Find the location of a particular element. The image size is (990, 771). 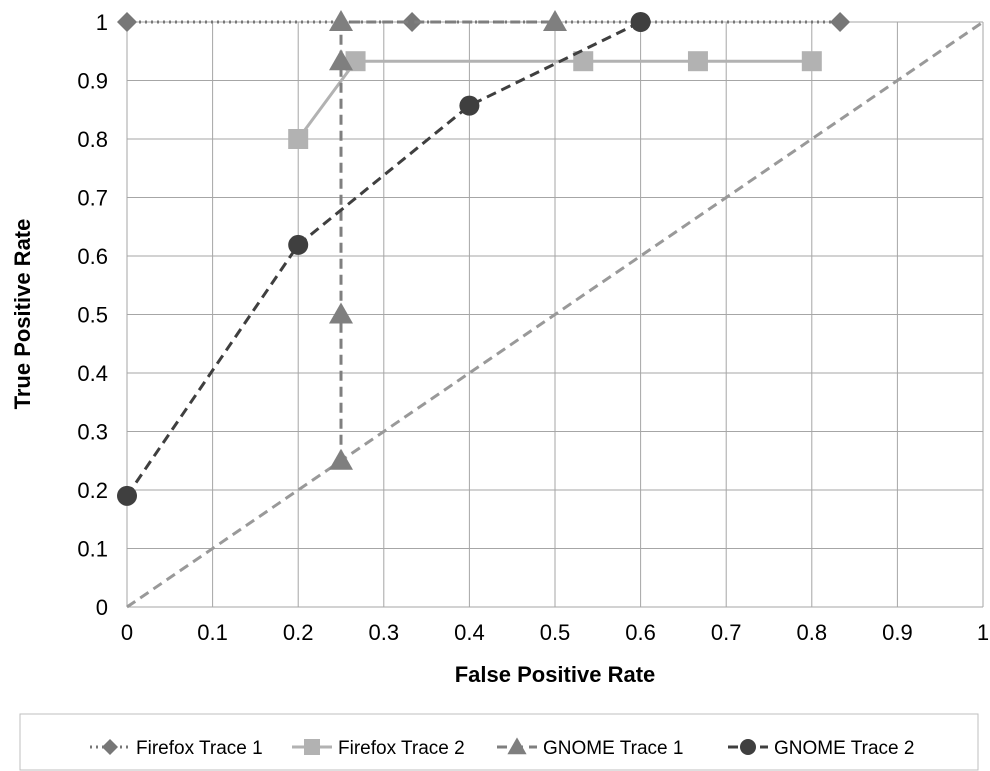

x-tick-label: 0.8 is located at coordinates (812, 632).